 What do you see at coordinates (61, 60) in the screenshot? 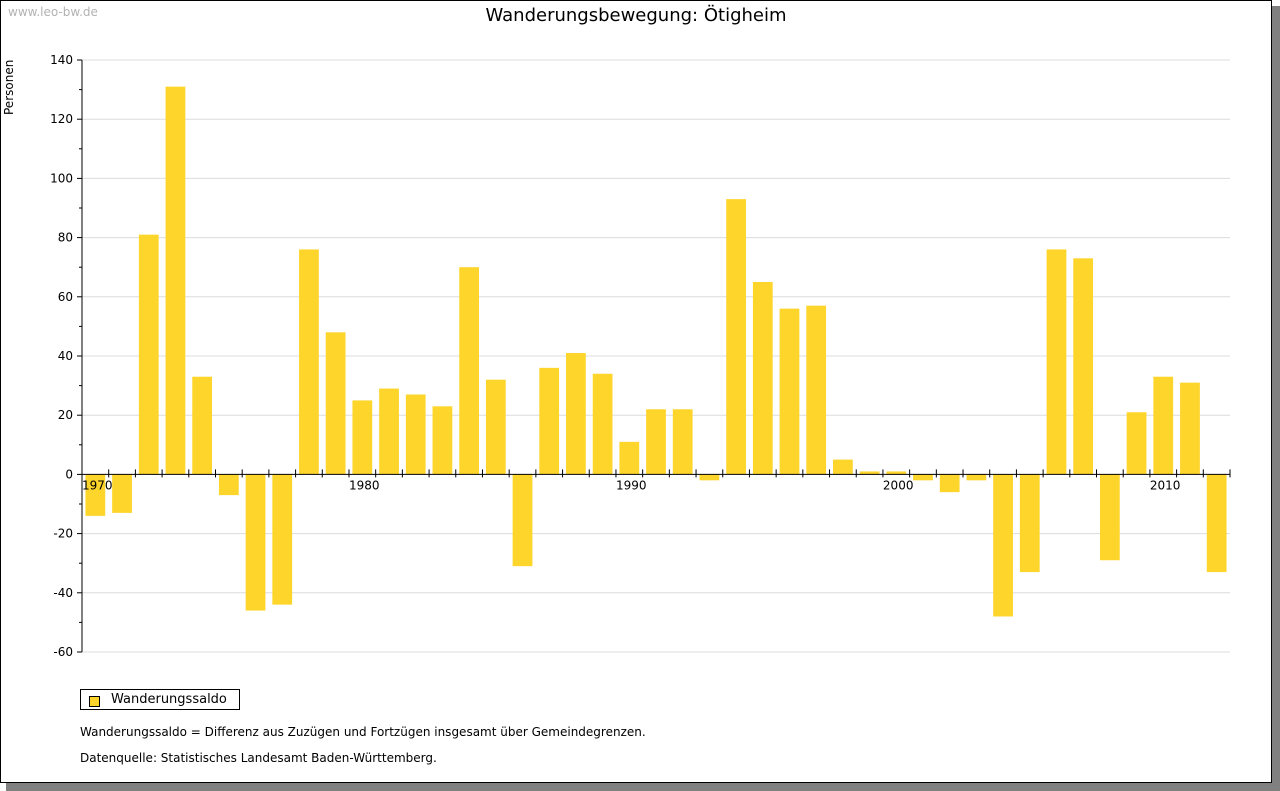
I see `y-tick-label: 140` at bounding box center [61, 60].